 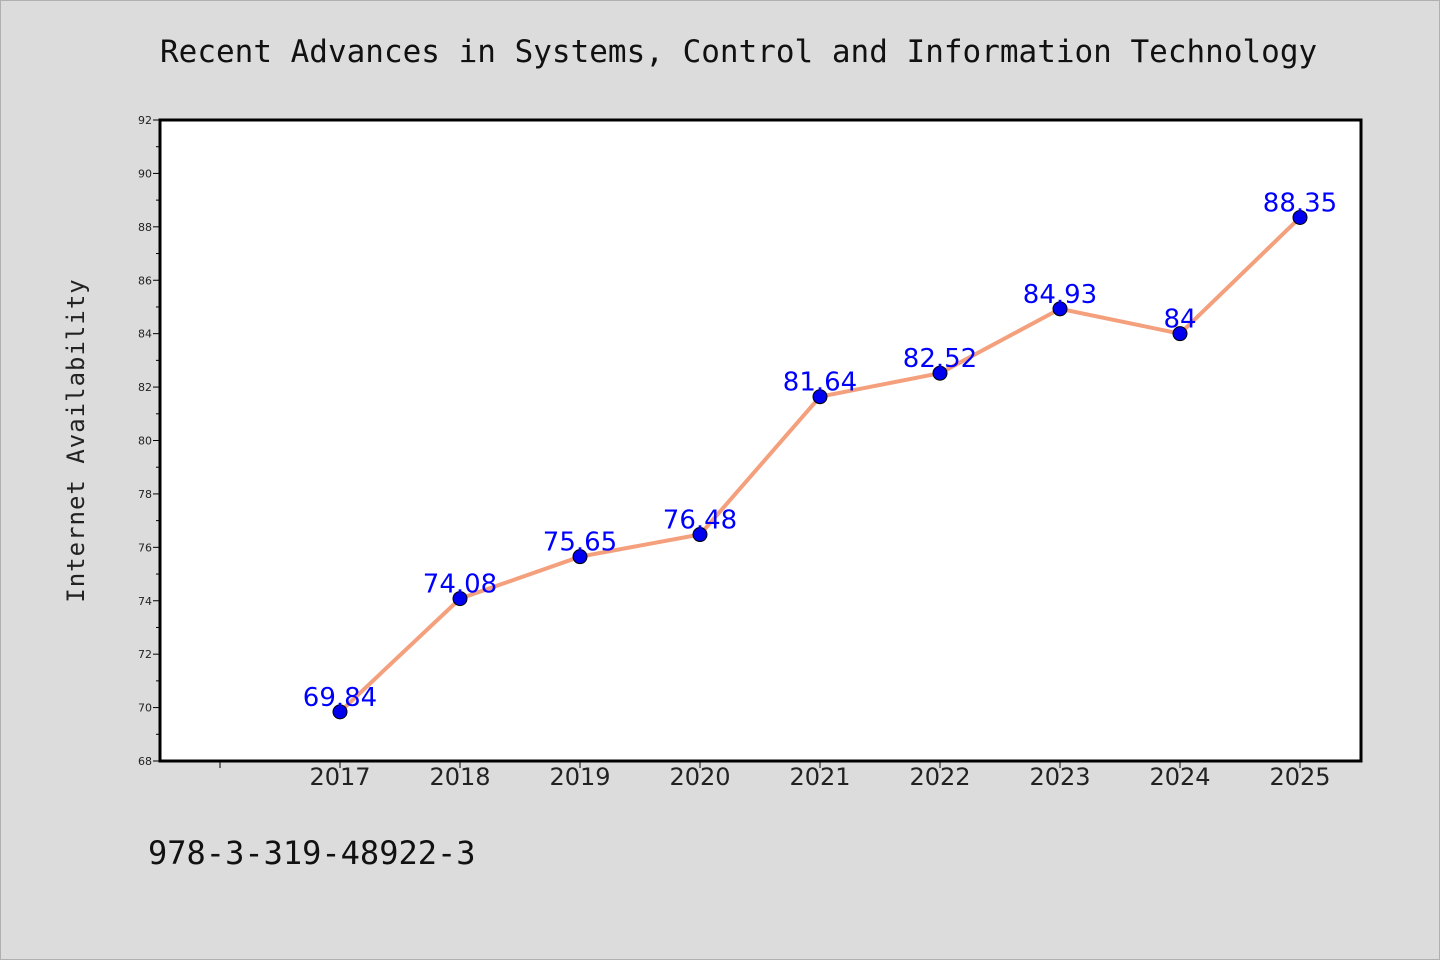 I want to click on data-label: 84.93, so click(x=1060, y=295).